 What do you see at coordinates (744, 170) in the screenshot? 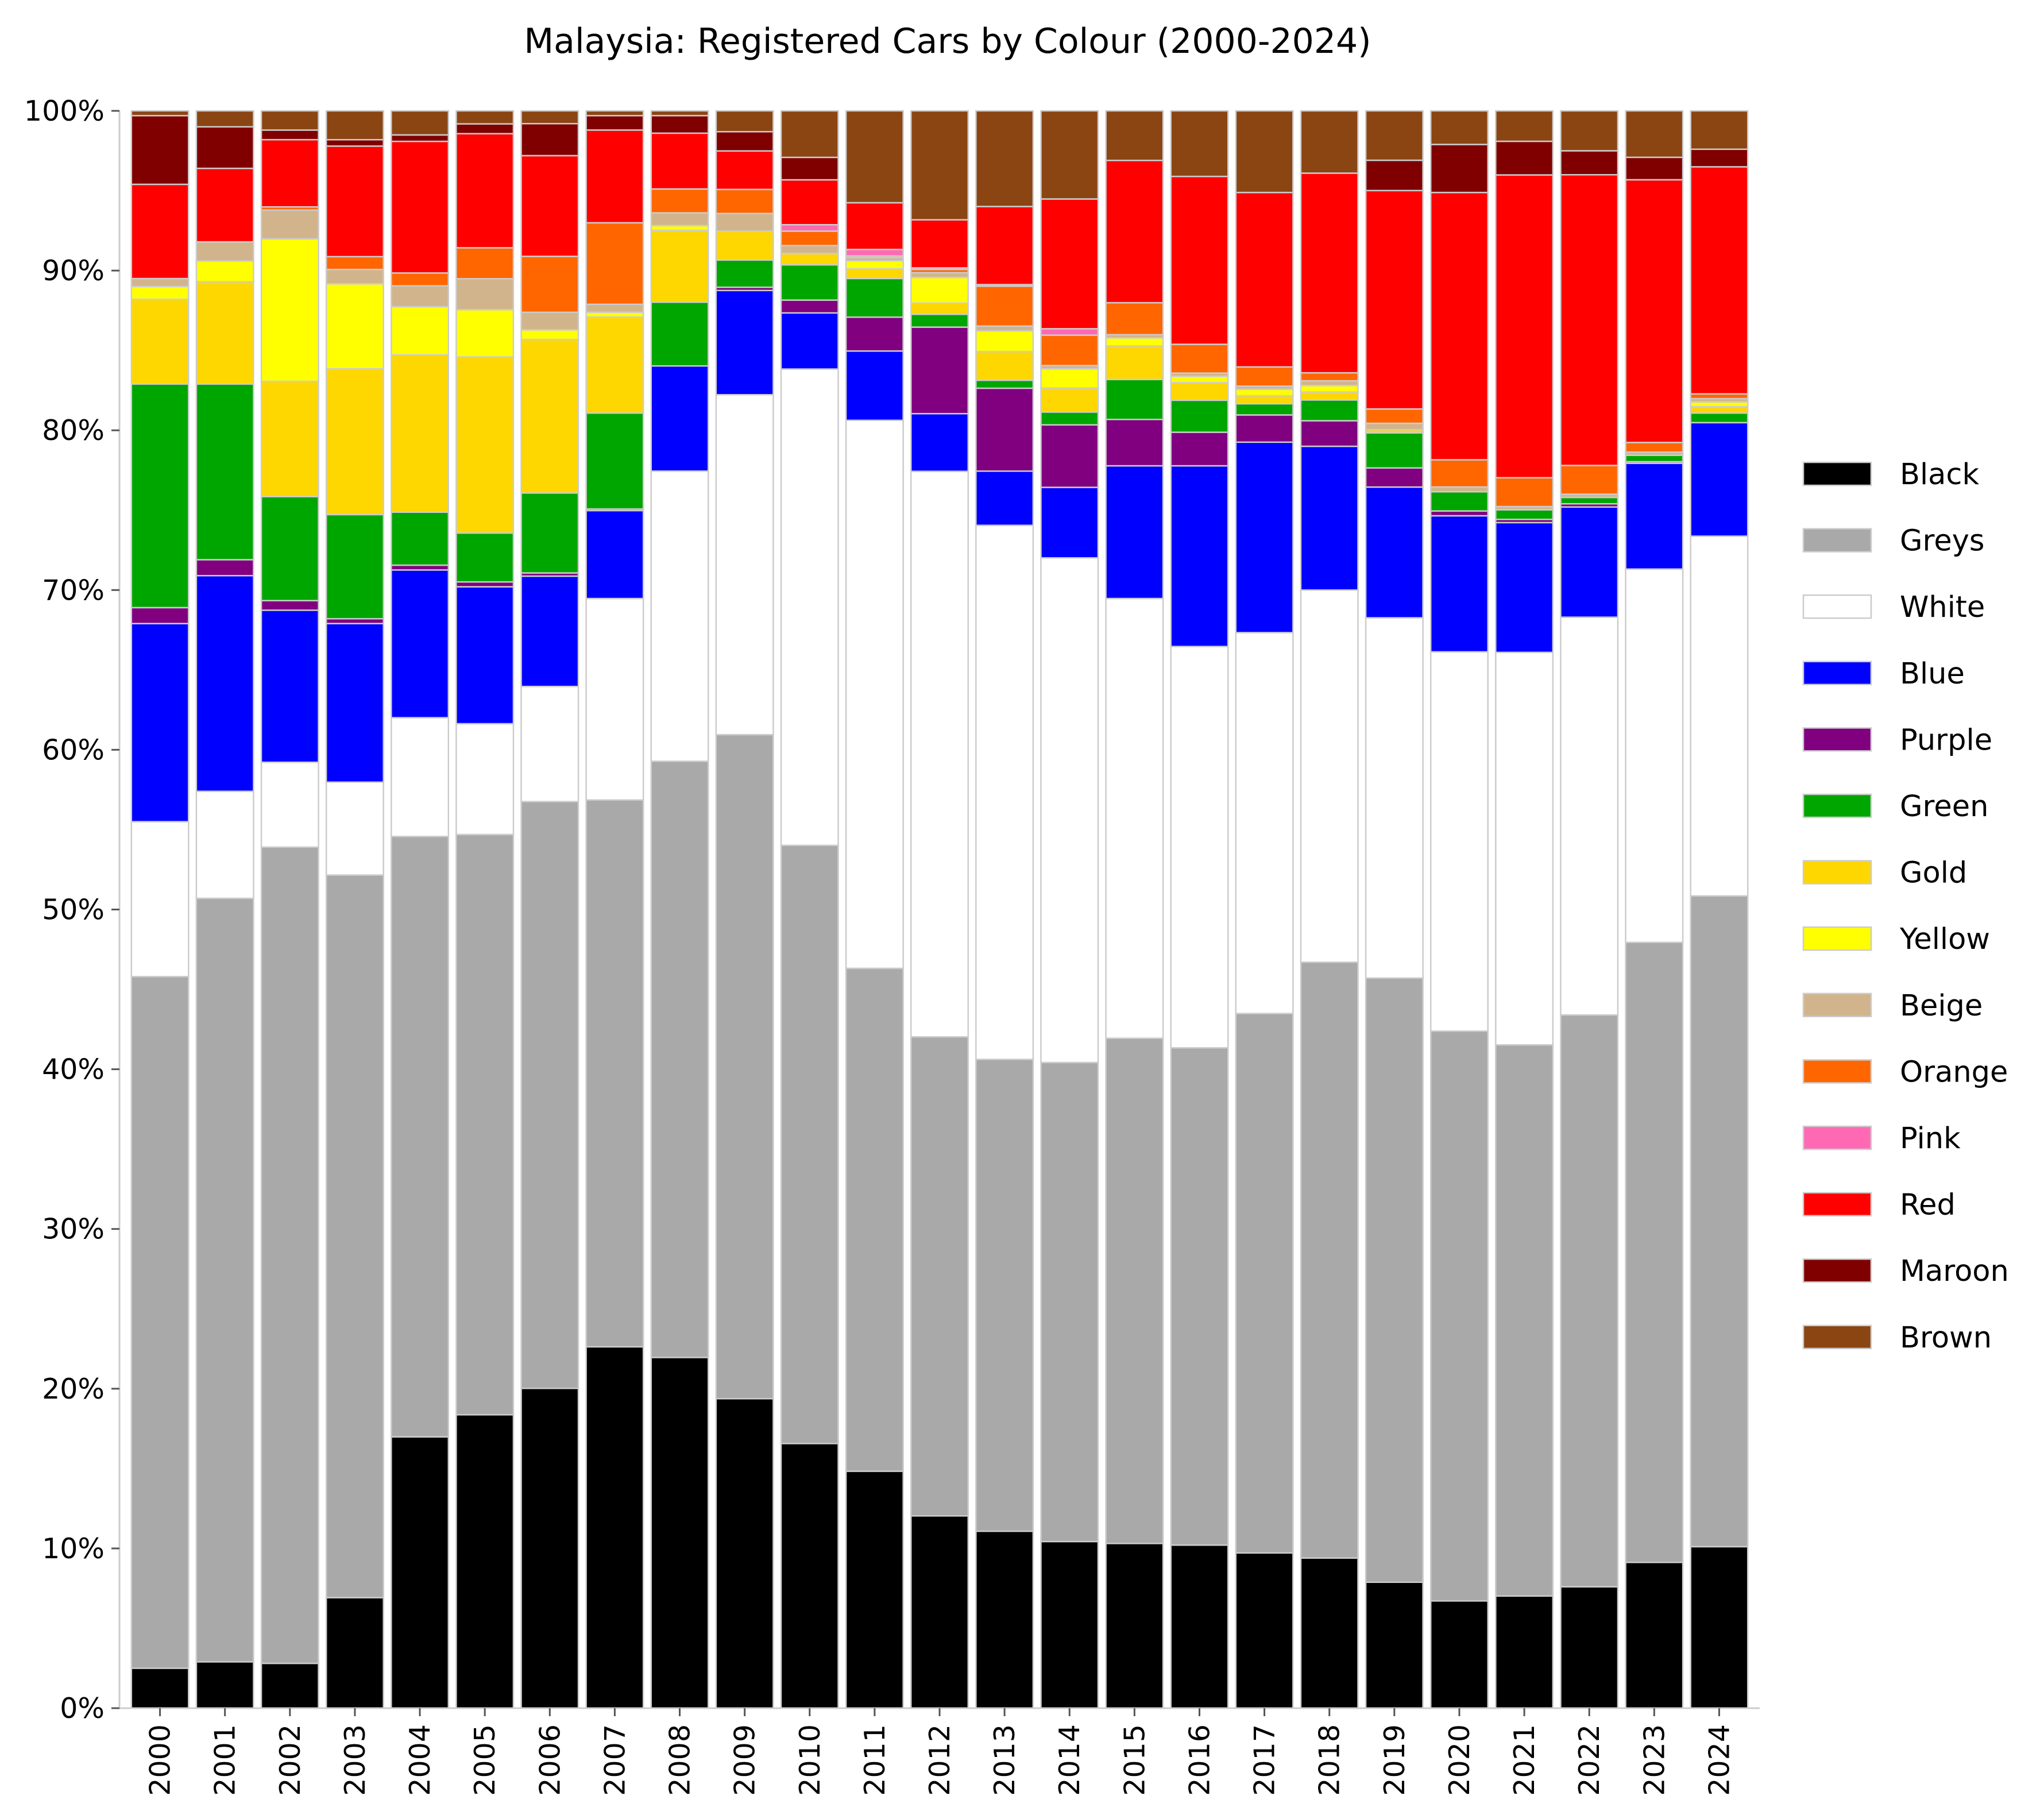
I see `bar-segment-red-2009` at bounding box center [744, 170].